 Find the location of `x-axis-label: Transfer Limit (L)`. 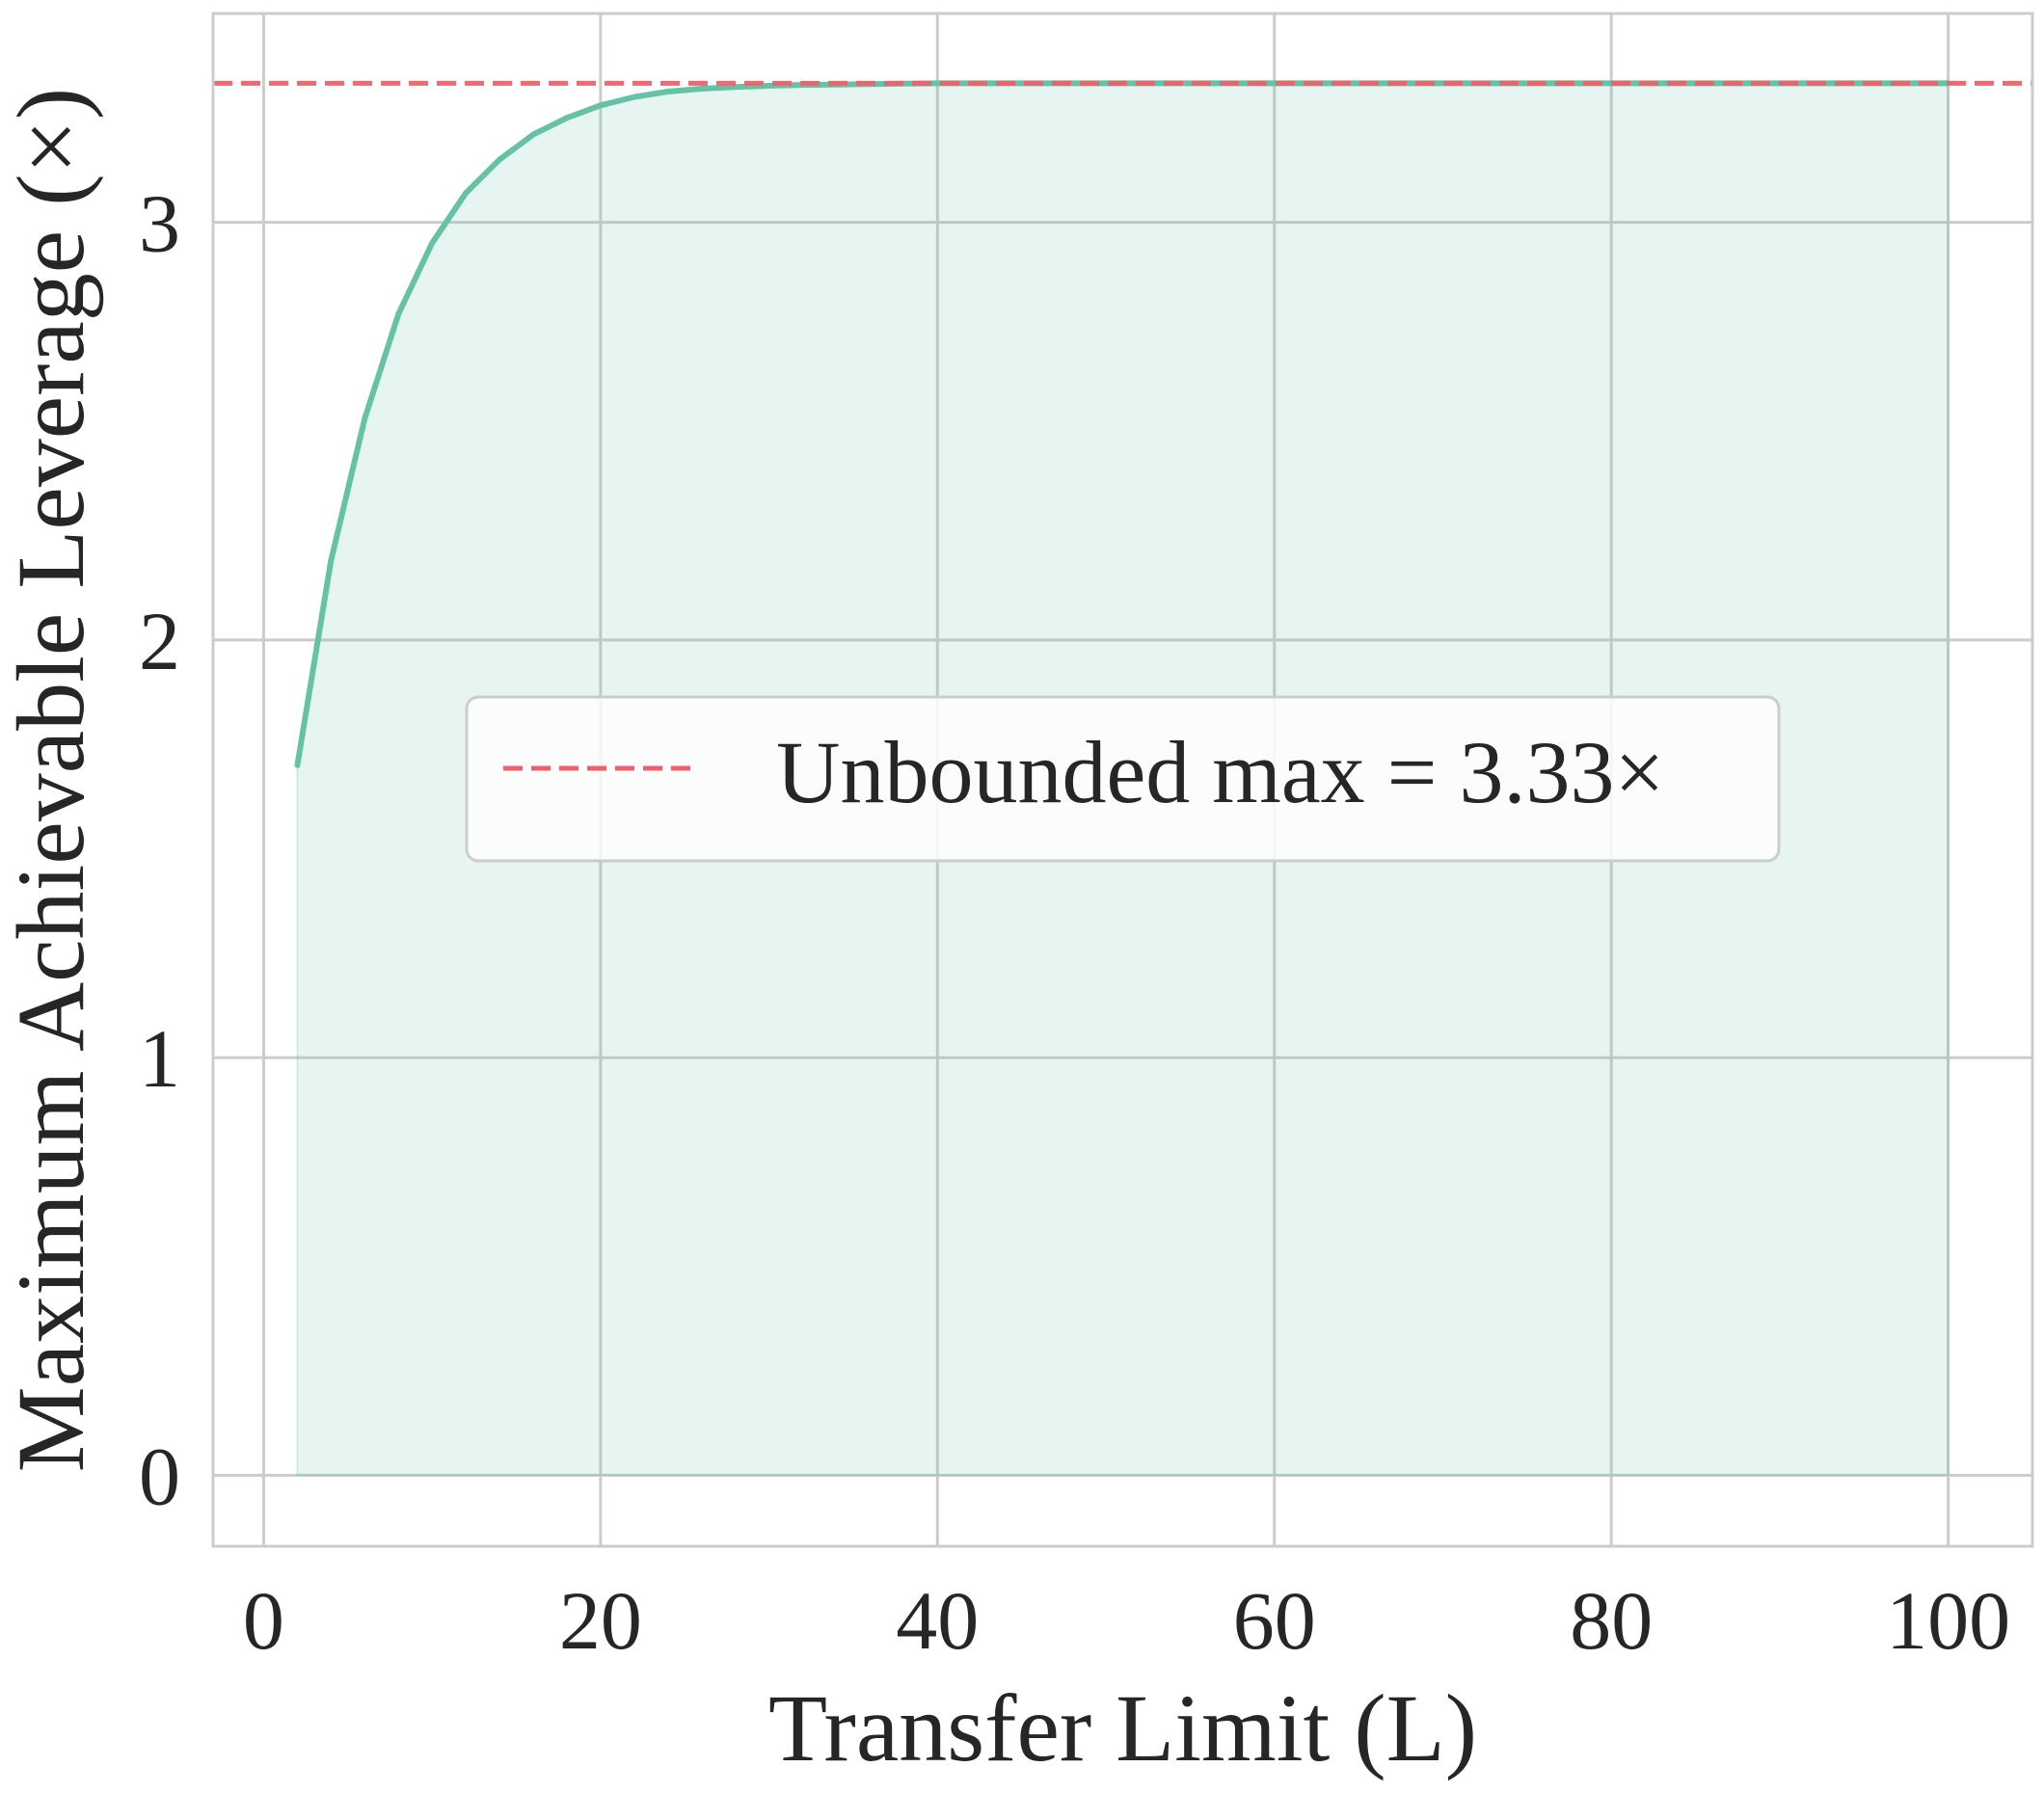

x-axis-label: Transfer Limit (L) is located at coordinates (1122, 1727).